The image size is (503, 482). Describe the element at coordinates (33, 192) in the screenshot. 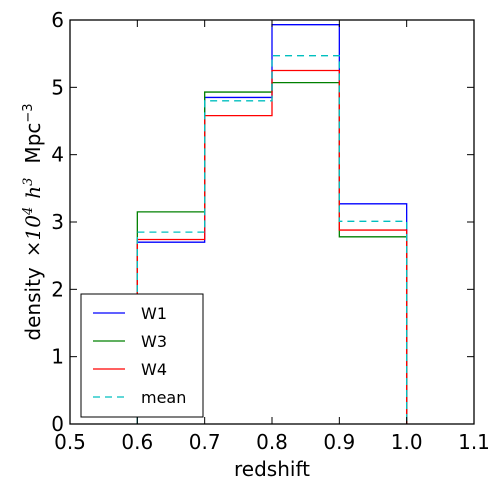

I see `y-label-h: h` at that location.